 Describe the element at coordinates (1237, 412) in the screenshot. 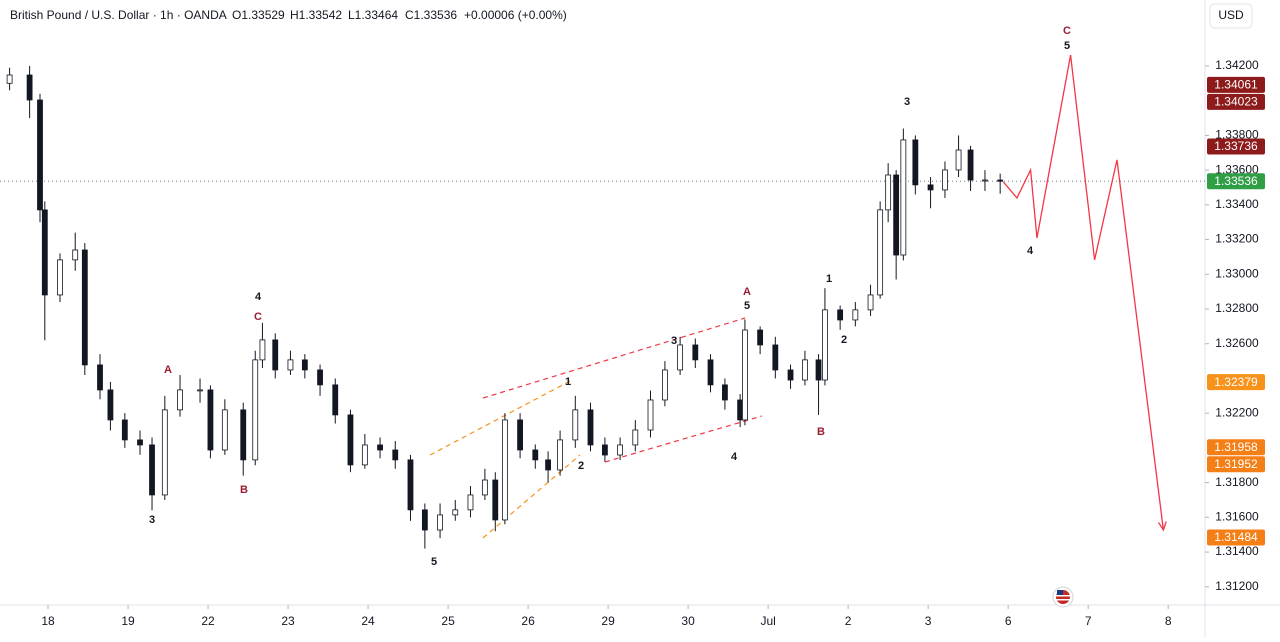

I see `y-tick-label: 1.32200` at that location.